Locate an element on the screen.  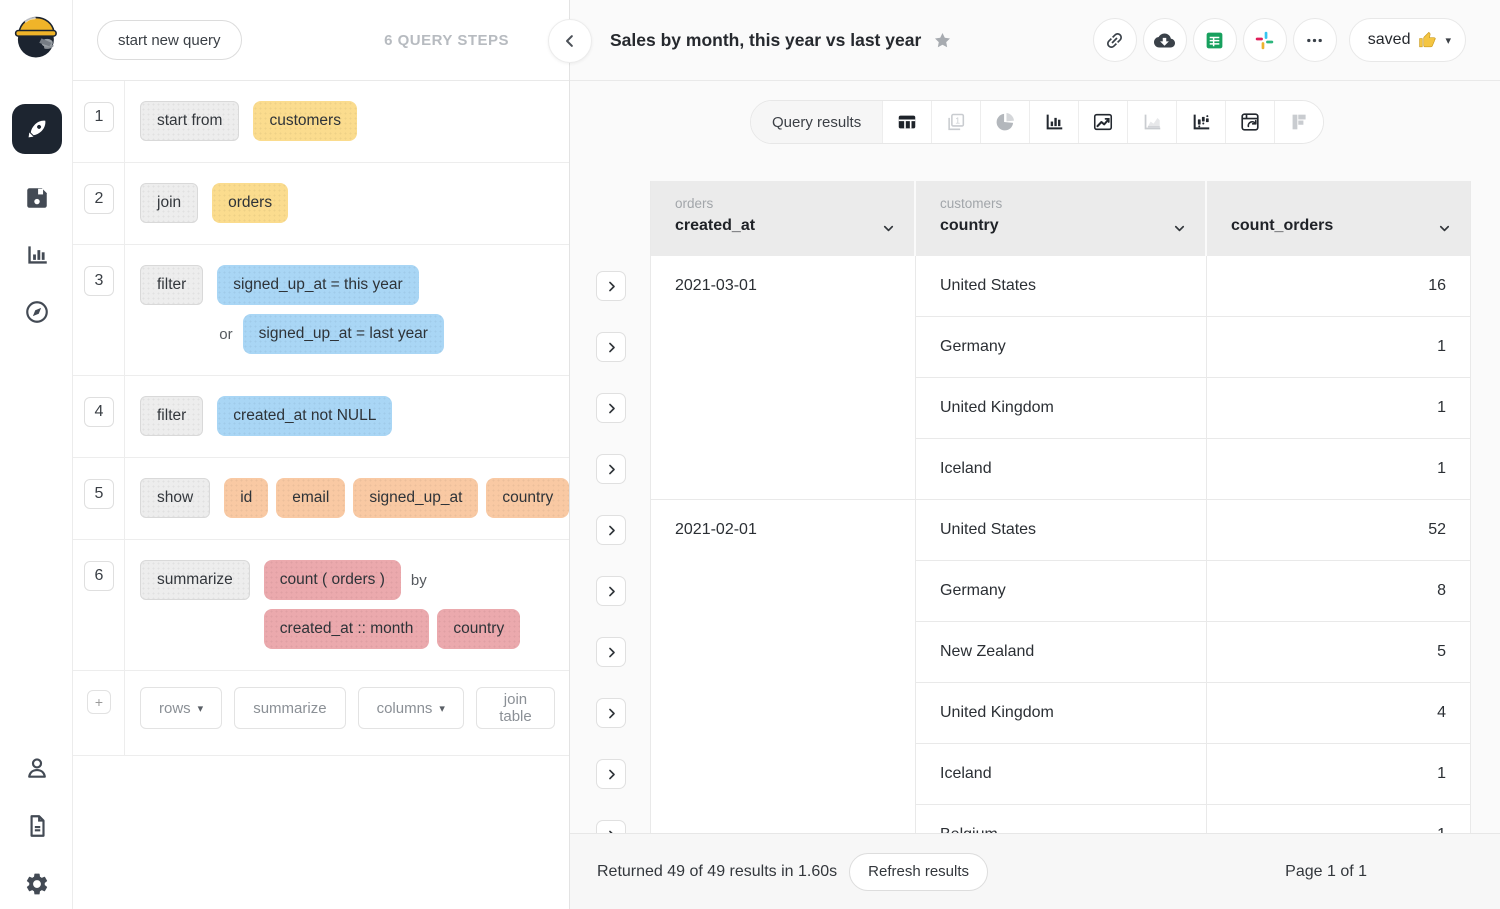
cell-country: United States is located at coordinates (1061, 530).